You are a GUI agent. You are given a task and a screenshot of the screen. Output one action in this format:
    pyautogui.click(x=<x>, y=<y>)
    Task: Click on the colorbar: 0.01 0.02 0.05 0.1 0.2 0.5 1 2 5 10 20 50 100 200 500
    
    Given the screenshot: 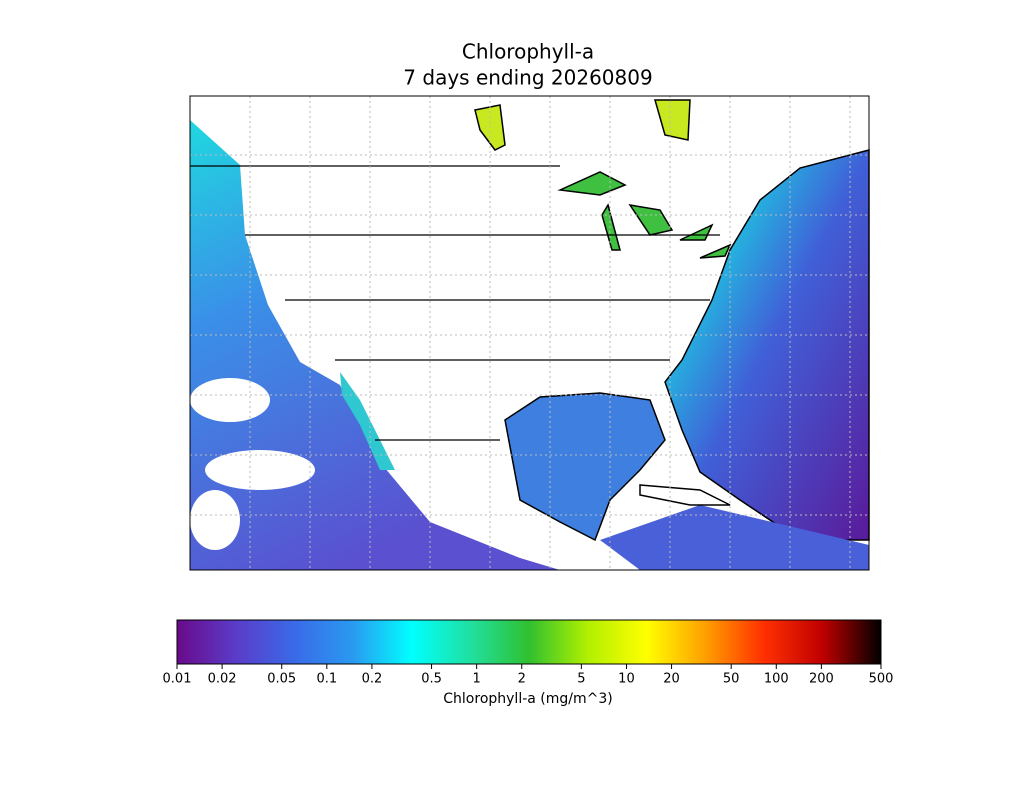 What is the action you would take?
    pyautogui.click(x=528, y=653)
    